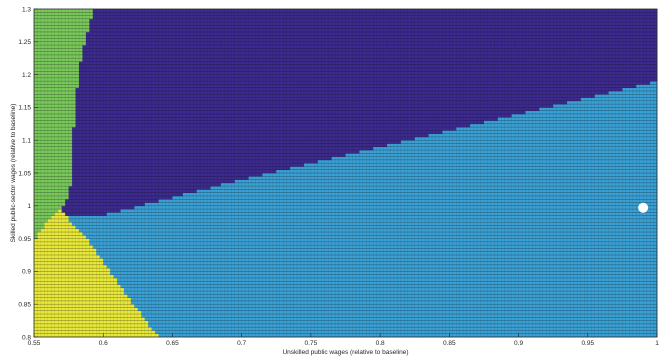 This screenshot has height=356, width=660. I want to click on y-tick-label: 1.25, so click(24, 42).